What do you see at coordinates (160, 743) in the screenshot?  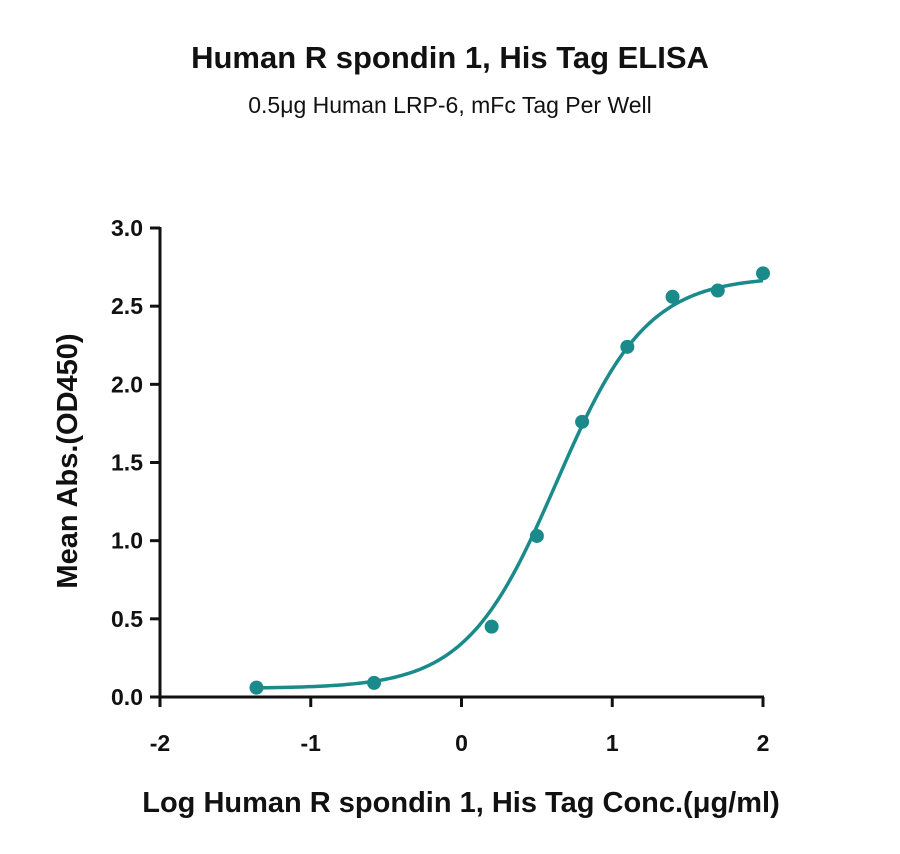 I see `x-tick-label: -2` at bounding box center [160, 743].